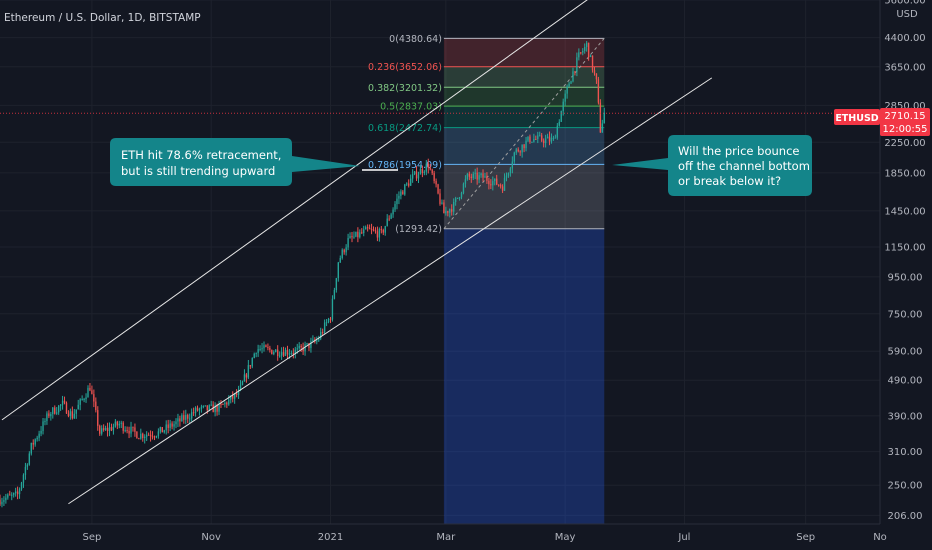 Image resolution: width=932 pixels, height=550 pixels. I want to click on price-tick-label: 4400.00, so click(904, 38).